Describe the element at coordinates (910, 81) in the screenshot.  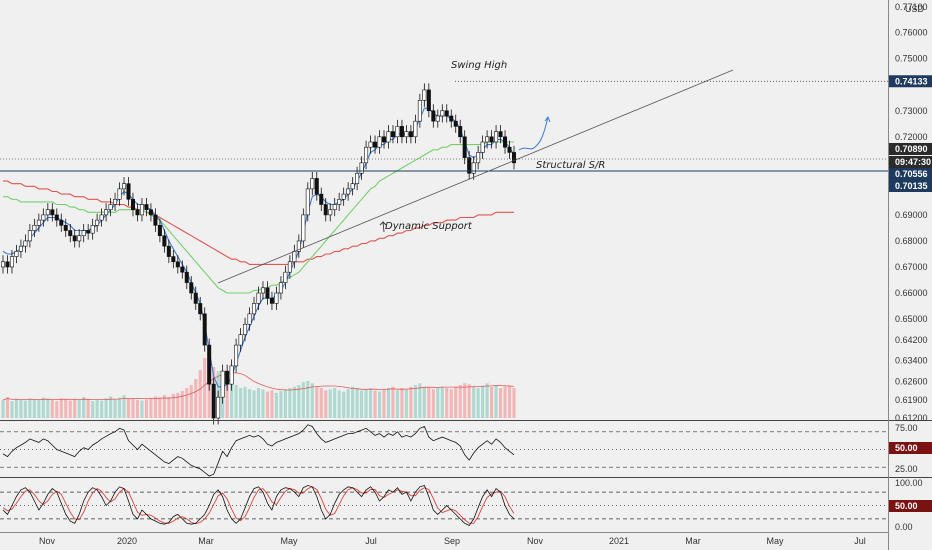
I see `price-badge-bg` at that location.